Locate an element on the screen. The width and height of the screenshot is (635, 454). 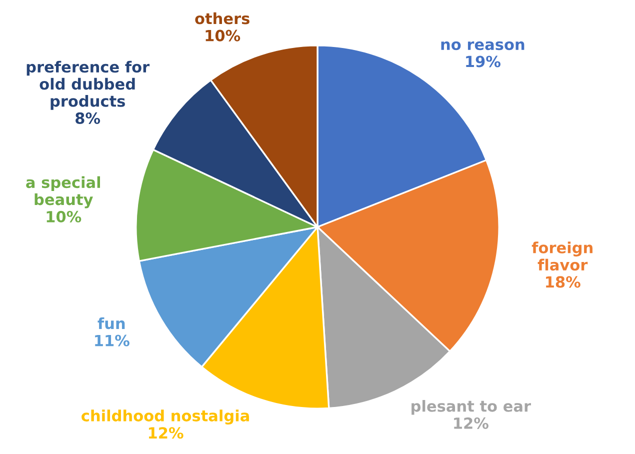
slice-label: others is located at coordinates (222, 18).